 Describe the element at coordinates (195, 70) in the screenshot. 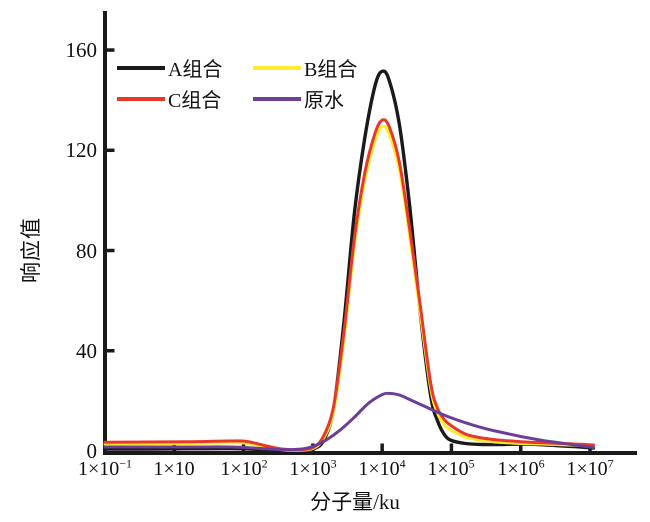

I see `legend-label: A组合` at that location.